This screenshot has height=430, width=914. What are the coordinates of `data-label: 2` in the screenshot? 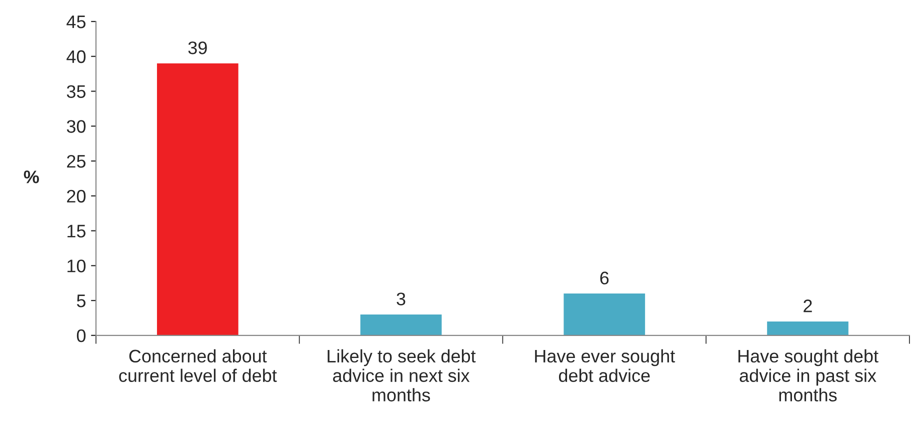 It's located at (808, 306).